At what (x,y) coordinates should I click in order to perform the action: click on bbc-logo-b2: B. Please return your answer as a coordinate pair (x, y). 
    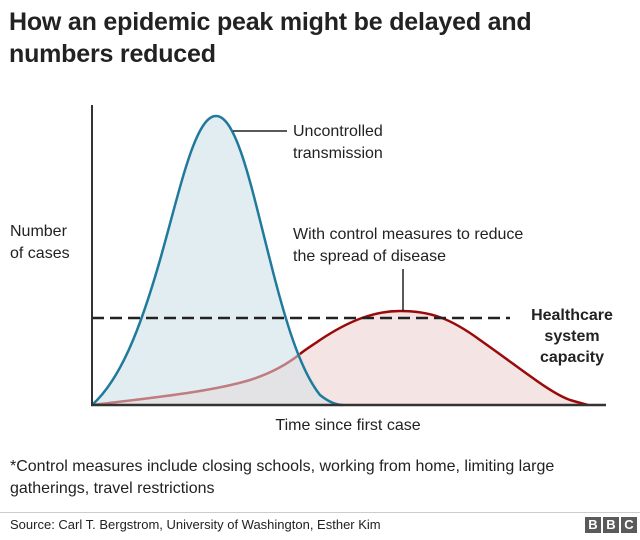
    Looking at the image, I should click on (611, 525).